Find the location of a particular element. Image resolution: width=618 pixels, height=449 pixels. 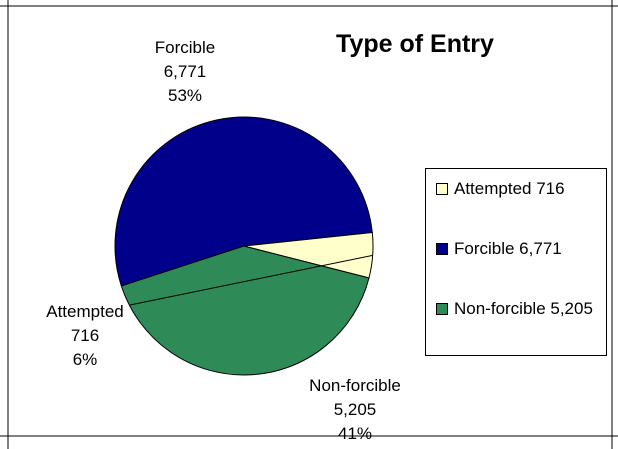

leader-lines is located at coordinates (251, 280).